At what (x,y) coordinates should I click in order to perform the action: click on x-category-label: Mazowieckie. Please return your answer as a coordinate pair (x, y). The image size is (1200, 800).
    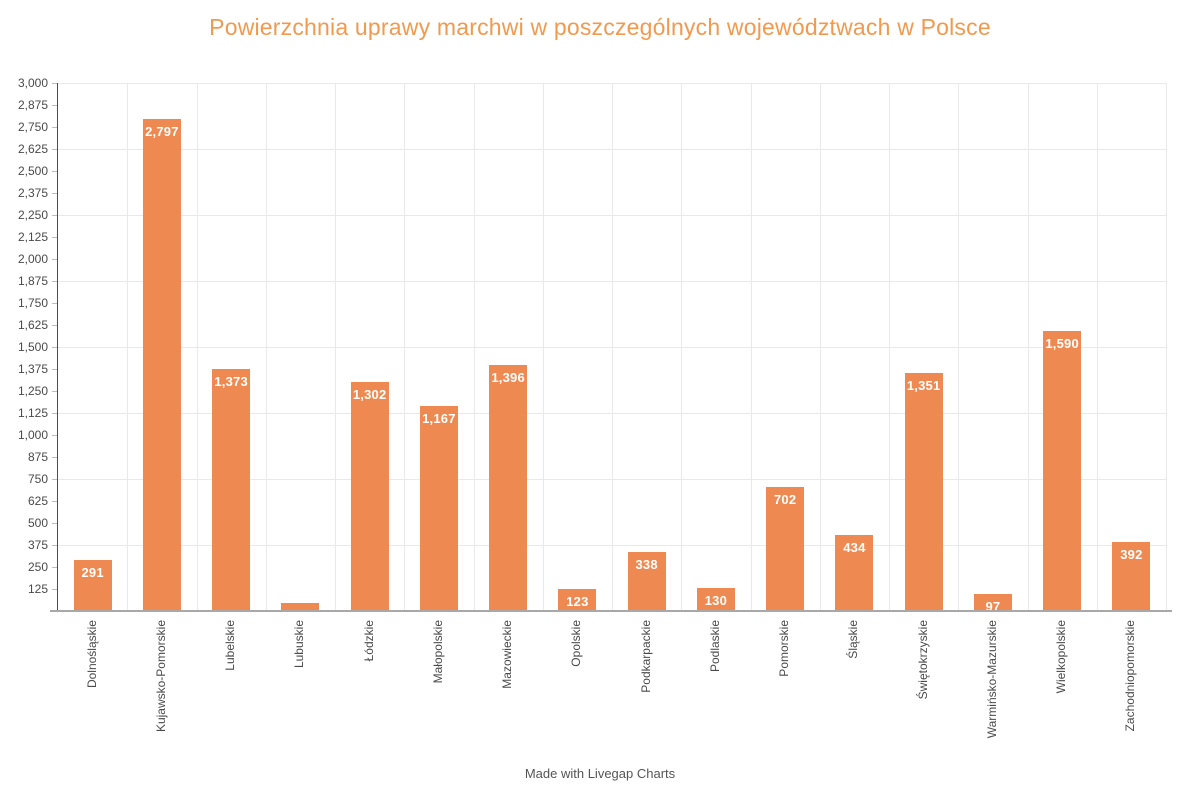
    Looking at the image, I should click on (507, 654).